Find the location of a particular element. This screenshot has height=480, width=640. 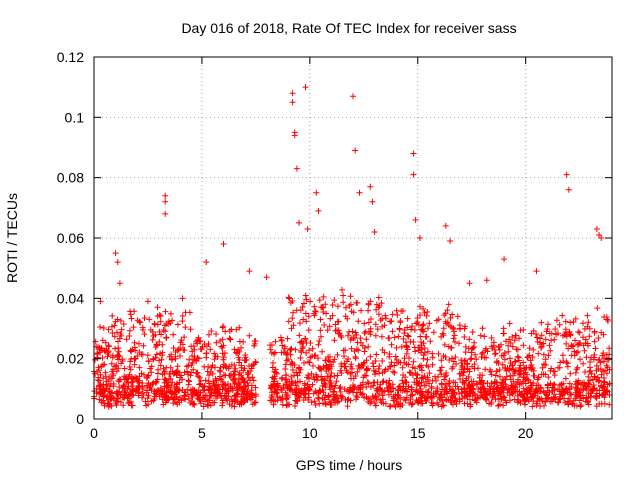

y-tick-label: 0.06 is located at coordinates (70, 238).